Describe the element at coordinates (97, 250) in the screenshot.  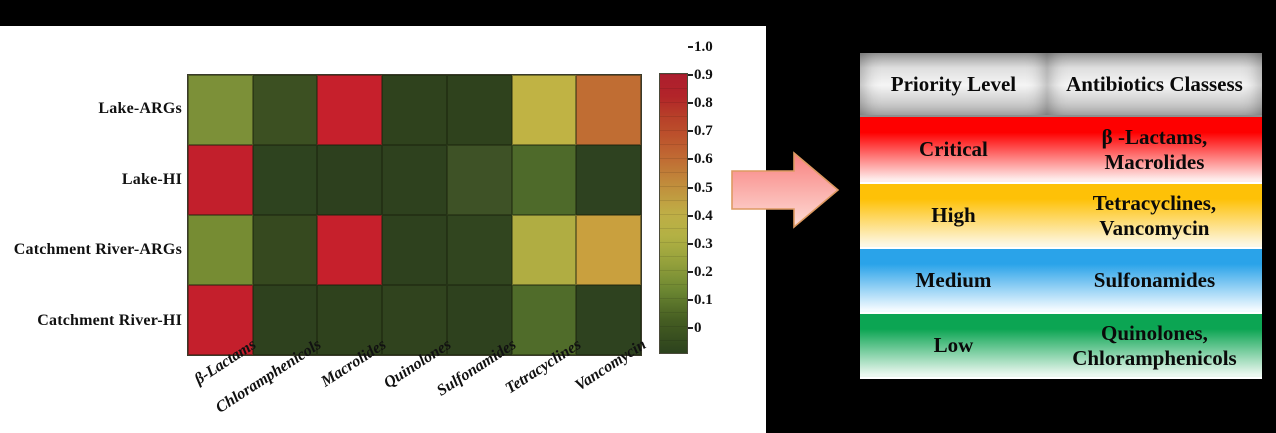
I see `heatmap-row-label: Catchment River-ARGs` at that location.